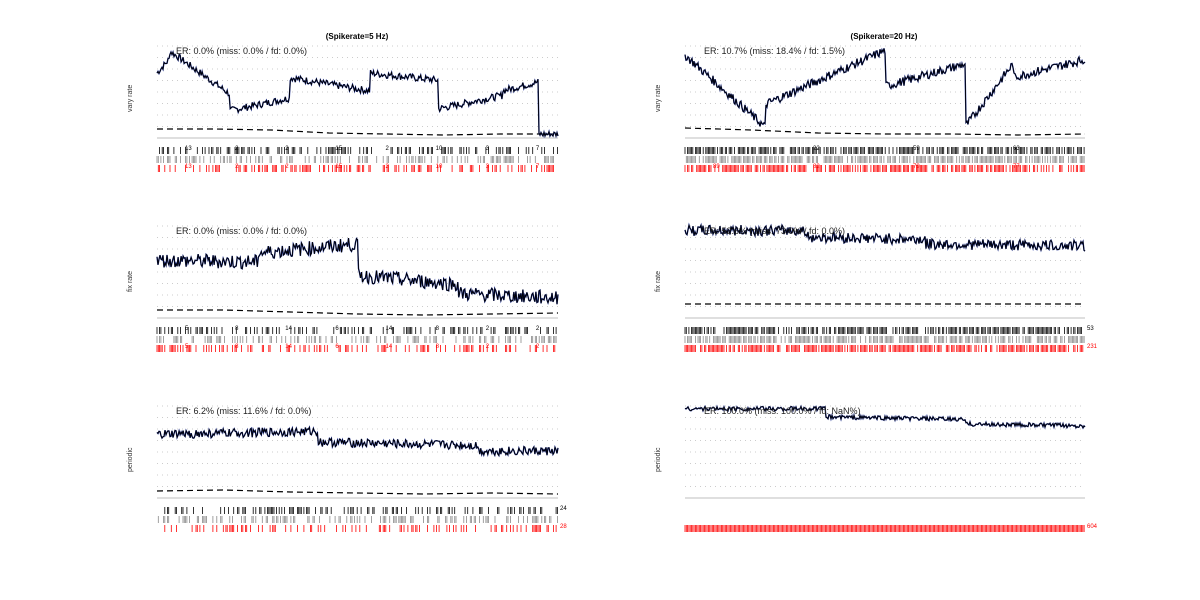  I want to click on raster-count-detected: 3, so click(487, 149).